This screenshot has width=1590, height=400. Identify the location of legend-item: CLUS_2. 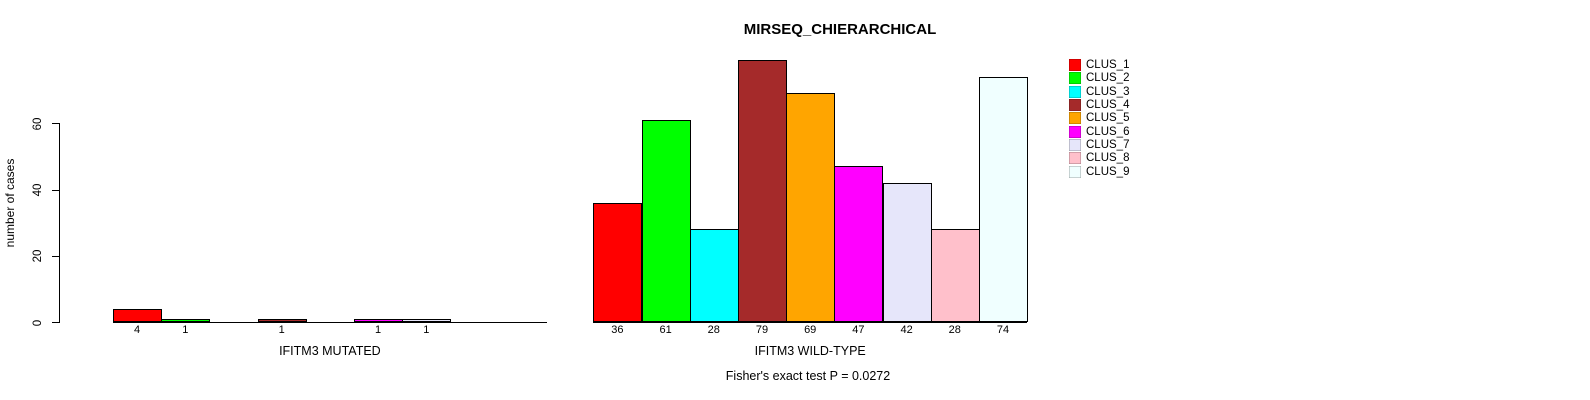
(1099, 78).